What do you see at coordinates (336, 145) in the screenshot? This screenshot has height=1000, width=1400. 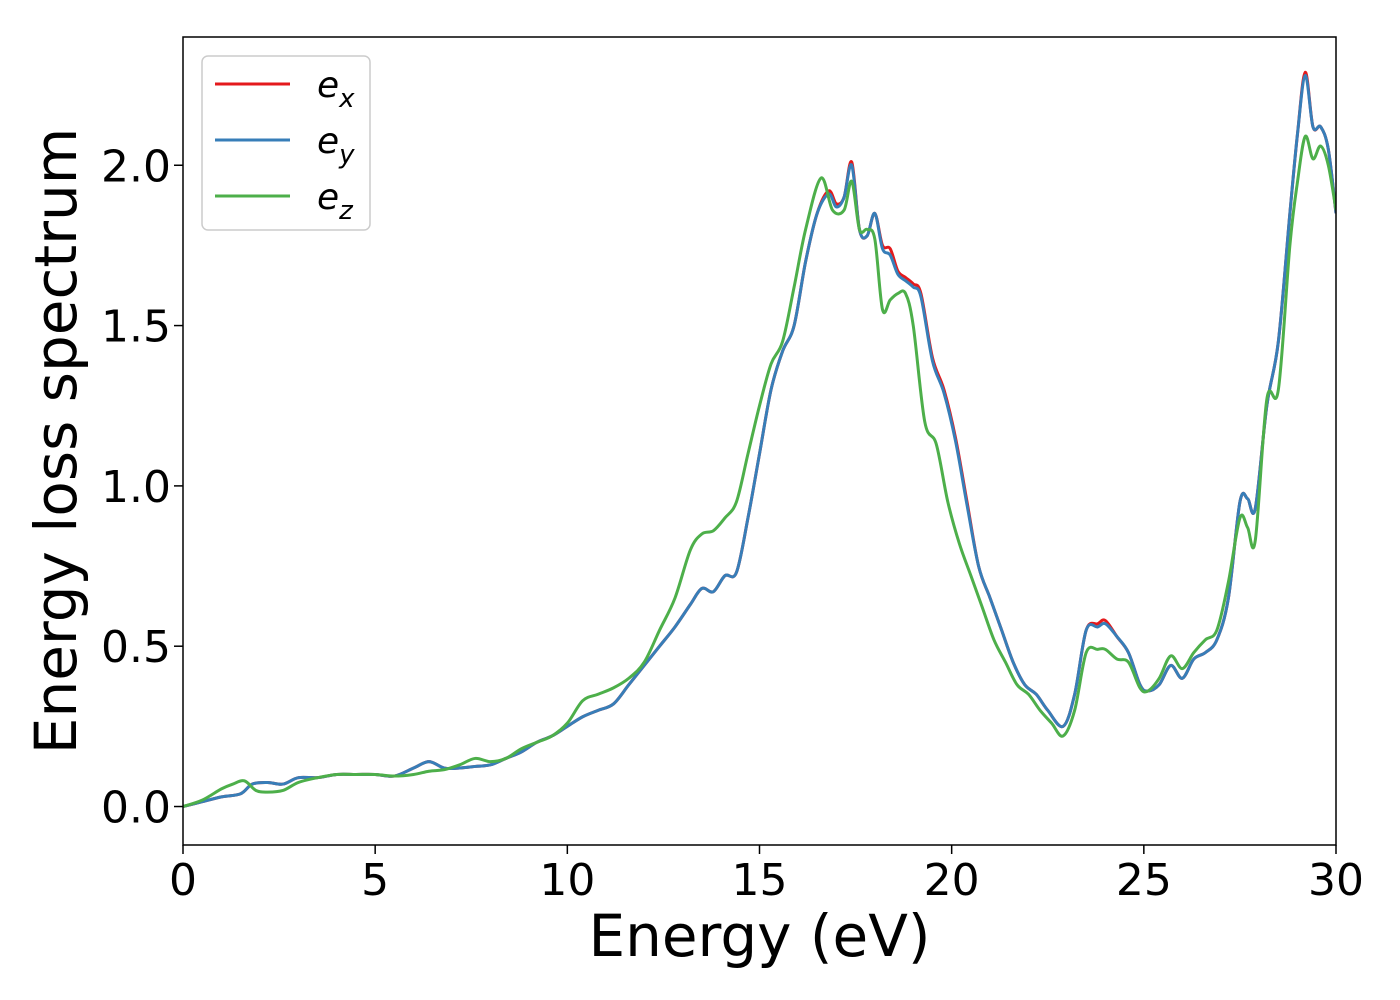 I see `legend-label-ey: ey` at bounding box center [336, 145].